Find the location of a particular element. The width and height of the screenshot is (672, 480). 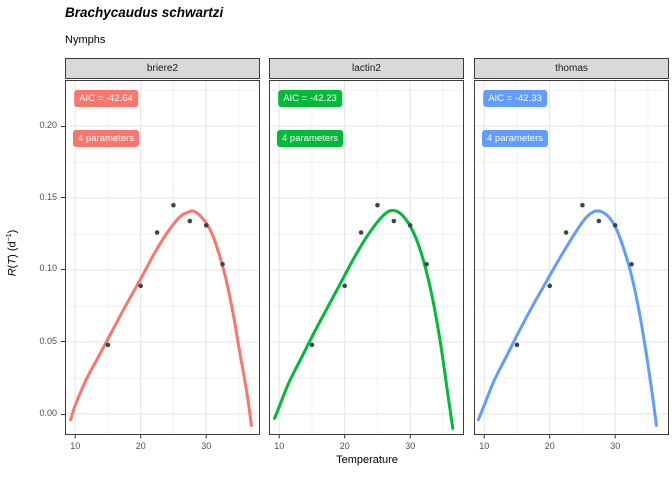

facet-strip-briere2: briere2 is located at coordinates (162, 68).